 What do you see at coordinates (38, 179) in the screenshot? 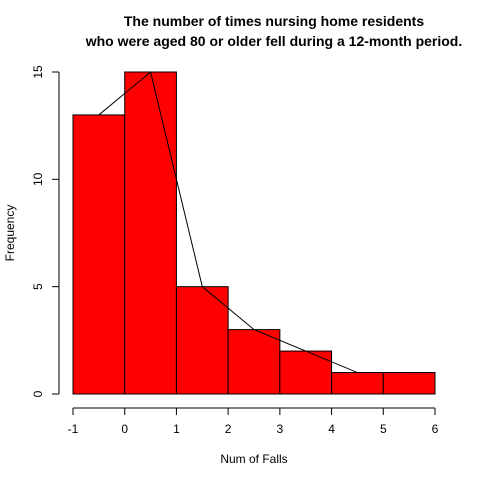
I see `y-tick-label-2: 10` at bounding box center [38, 179].